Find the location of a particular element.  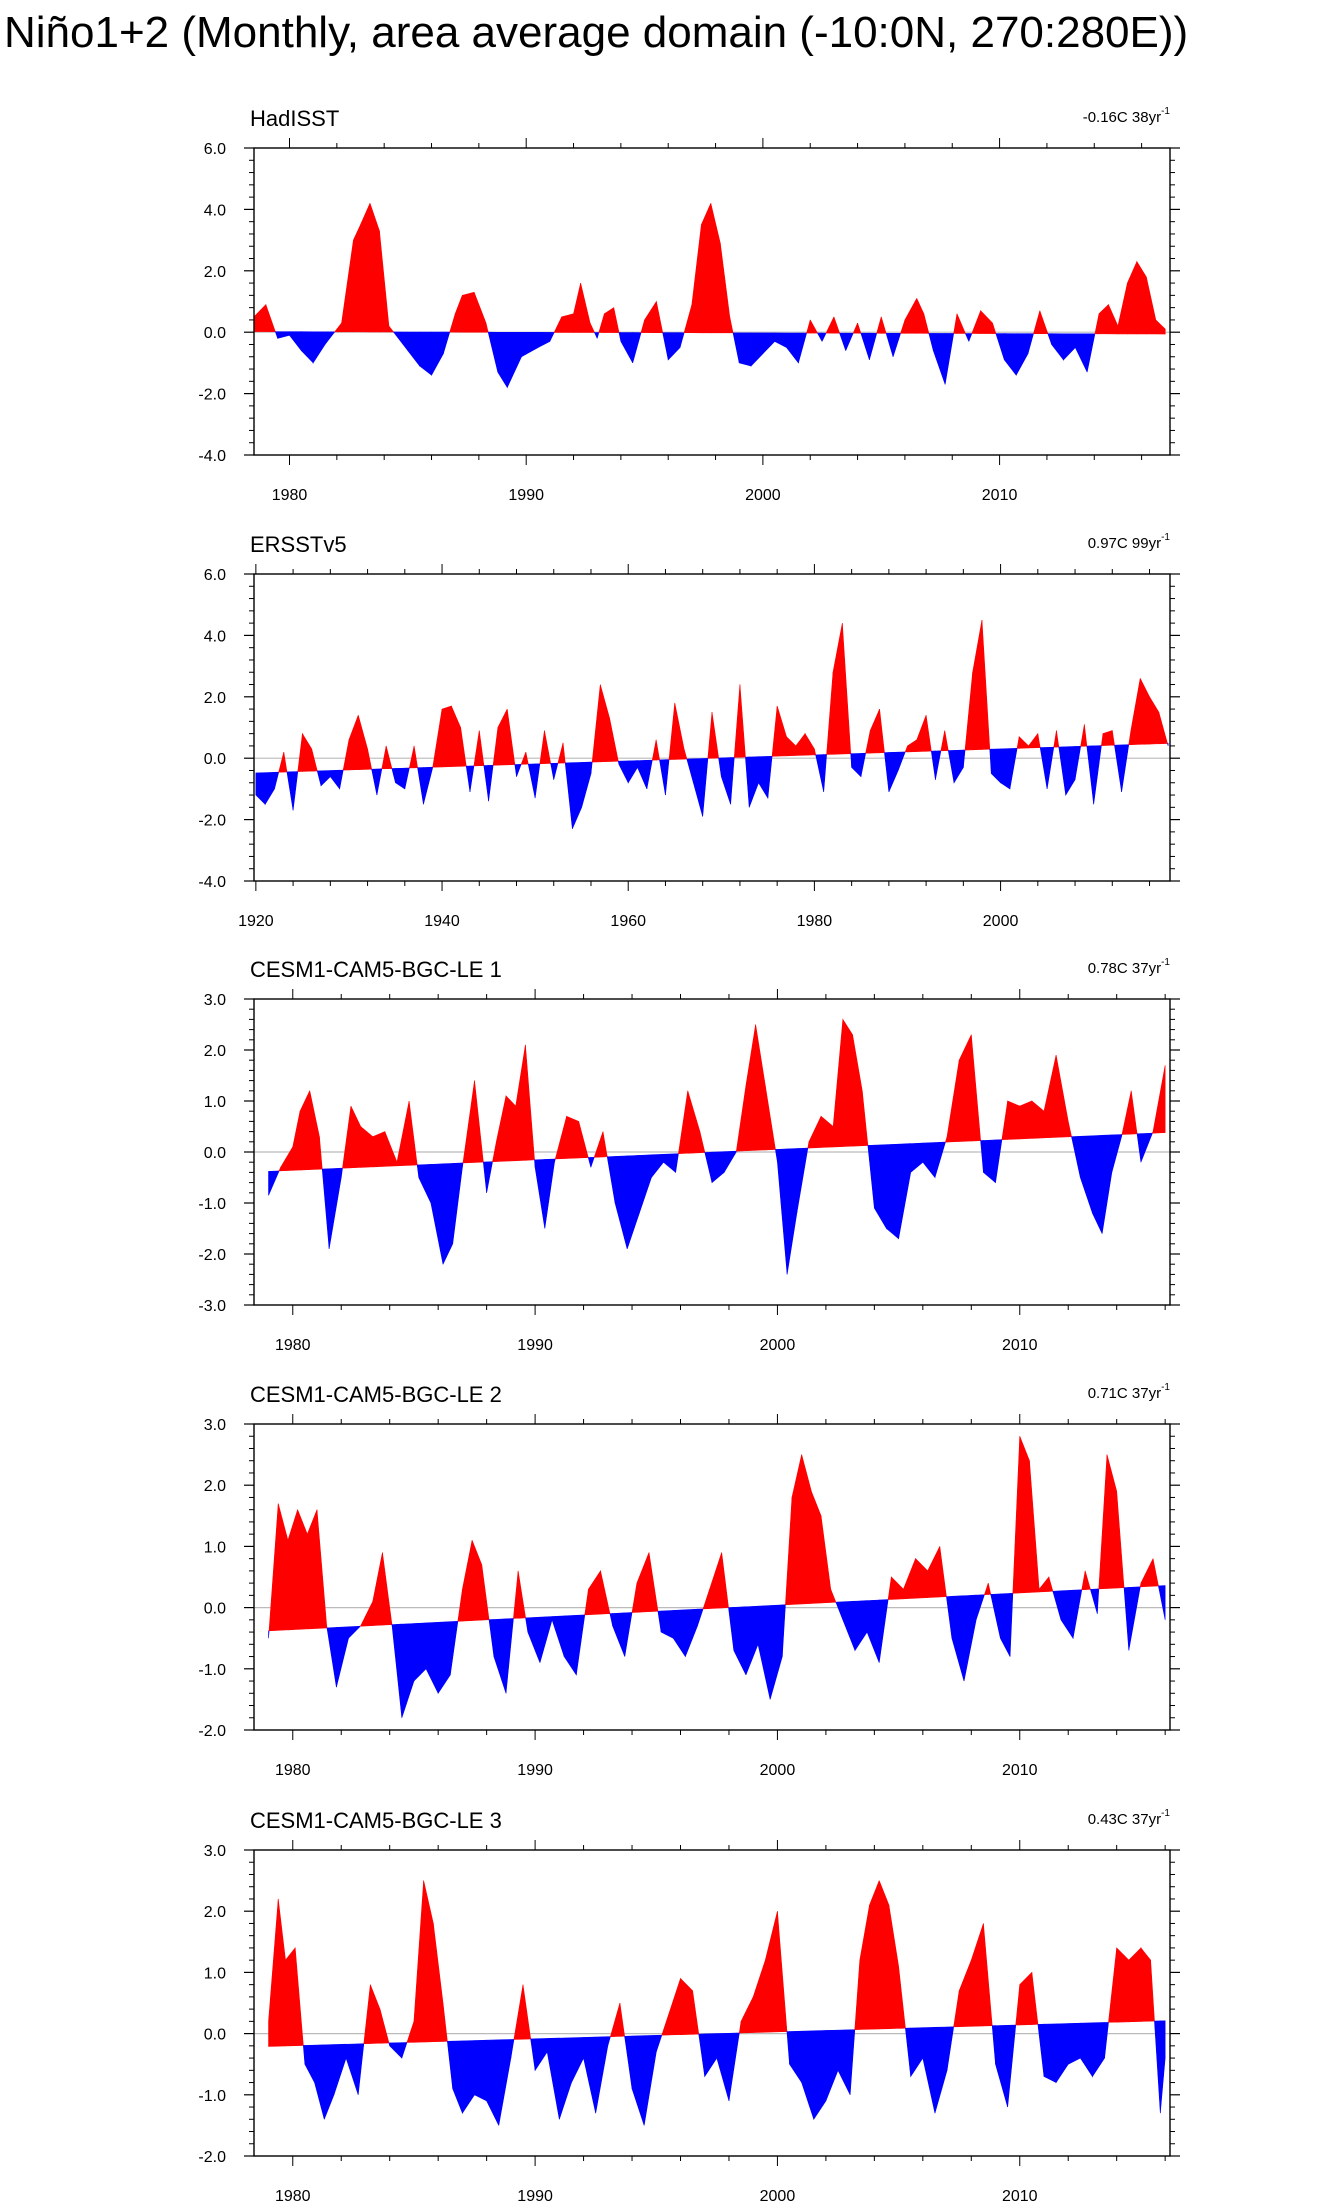

plot-frame is located at coordinates (712, 301).